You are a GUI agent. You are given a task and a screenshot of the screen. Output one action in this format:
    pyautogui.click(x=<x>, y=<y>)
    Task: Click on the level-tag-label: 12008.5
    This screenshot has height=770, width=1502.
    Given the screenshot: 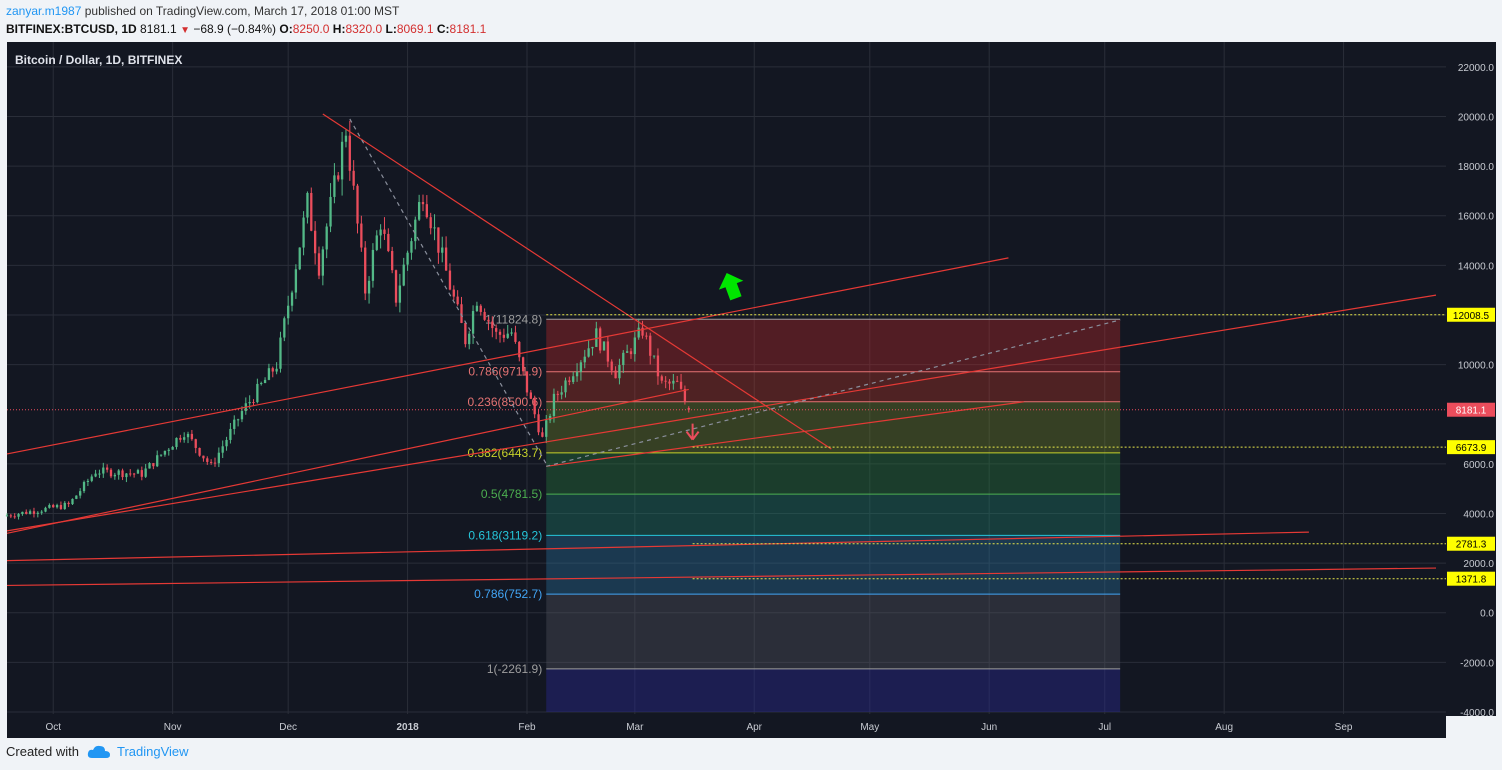 What is the action you would take?
    pyautogui.click(x=1471, y=316)
    